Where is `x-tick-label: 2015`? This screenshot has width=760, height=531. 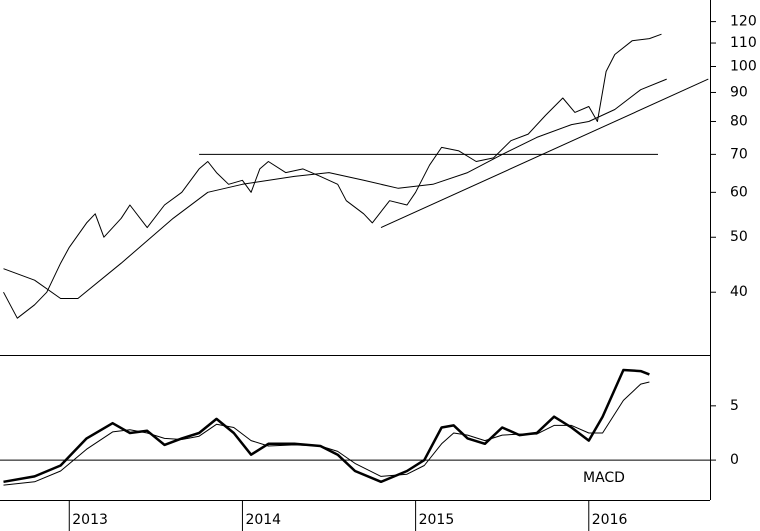
x-tick-label: 2015 is located at coordinates (437, 520).